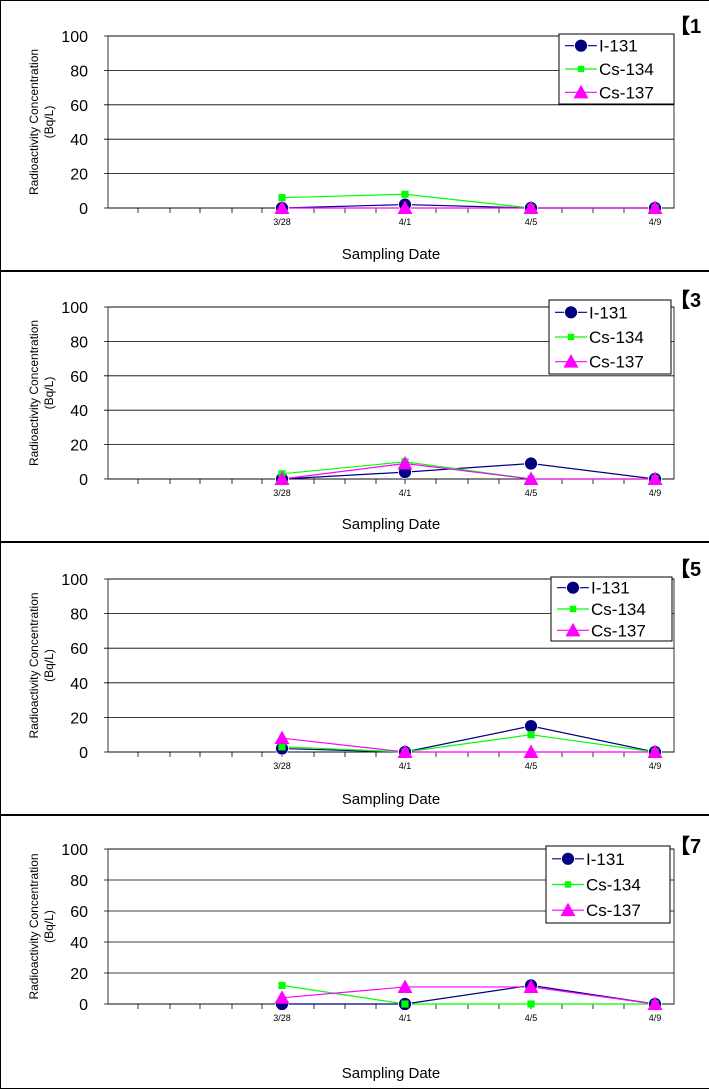  Describe the element at coordinates (685, 569) in the screenshot. I see `panel-number-tag: 【5` at that location.